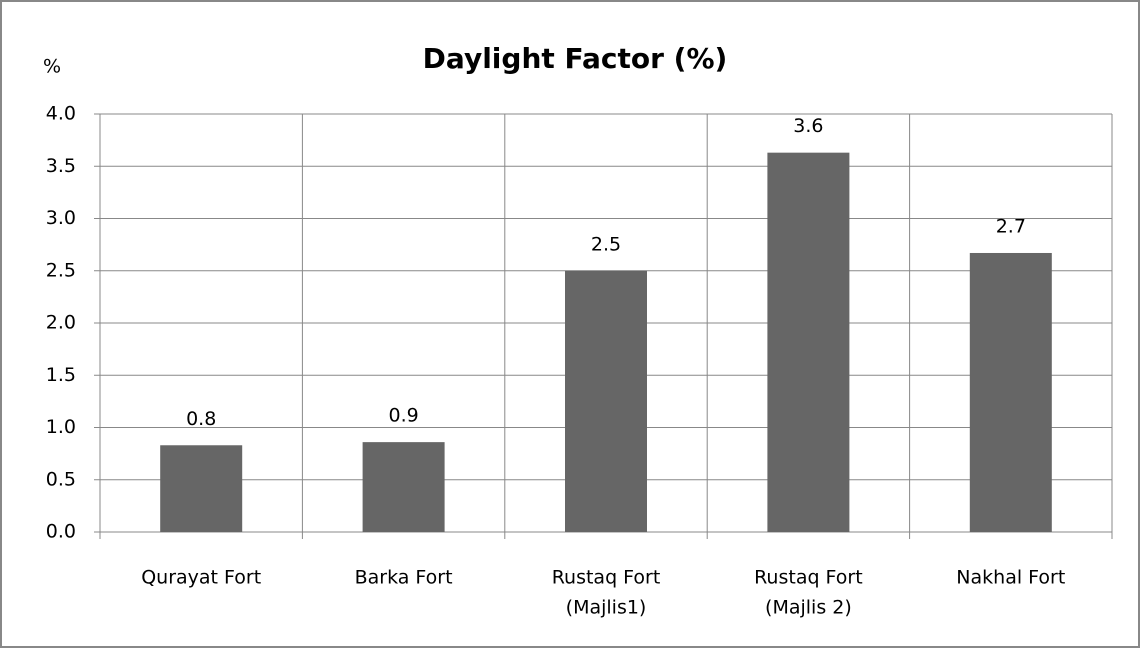  Describe the element at coordinates (61, 323) in the screenshot. I see `y-tick-label: 2.0` at that location.